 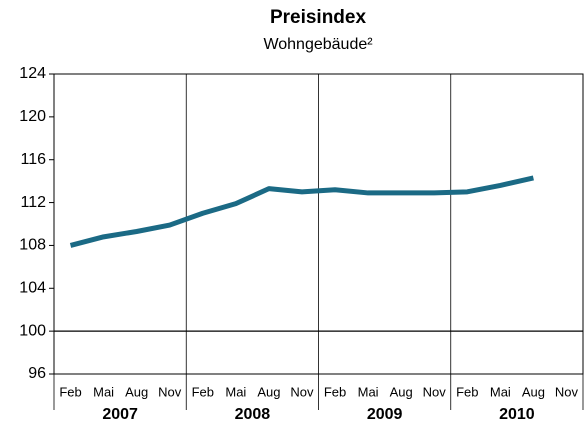 What do you see at coordinates (32, 288) in the screenshot?
I see `y-tick-label: 104` at bounding box center [32, 288].